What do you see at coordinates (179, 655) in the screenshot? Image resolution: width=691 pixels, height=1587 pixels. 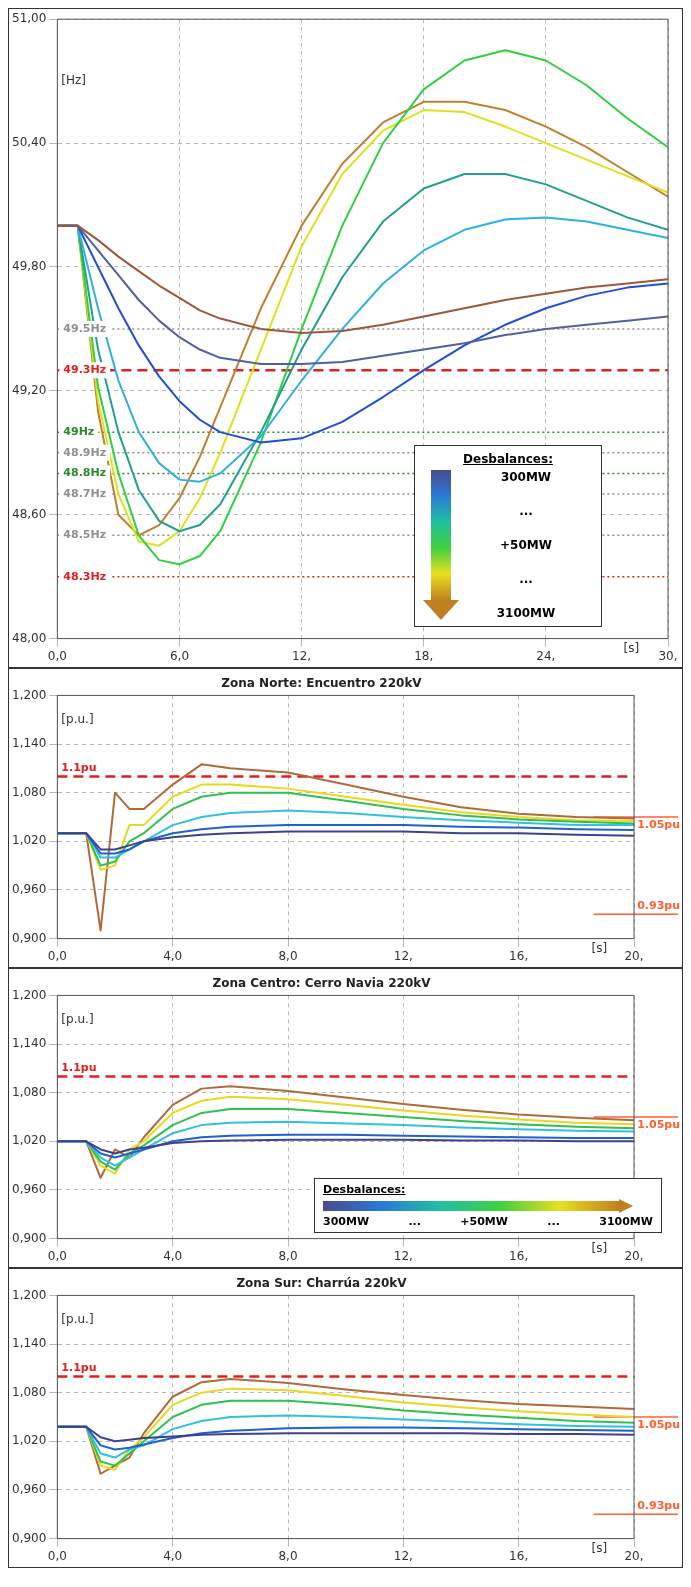 I see `x-tick-label: 6,0` at bounding box center [179, 655].